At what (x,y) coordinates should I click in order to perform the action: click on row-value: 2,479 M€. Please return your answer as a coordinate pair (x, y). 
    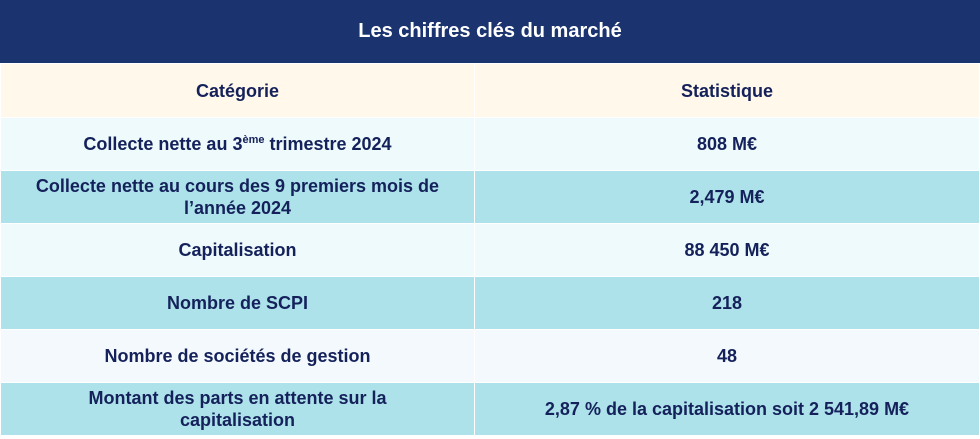
    Looking at the image, I should click on (727, 197).